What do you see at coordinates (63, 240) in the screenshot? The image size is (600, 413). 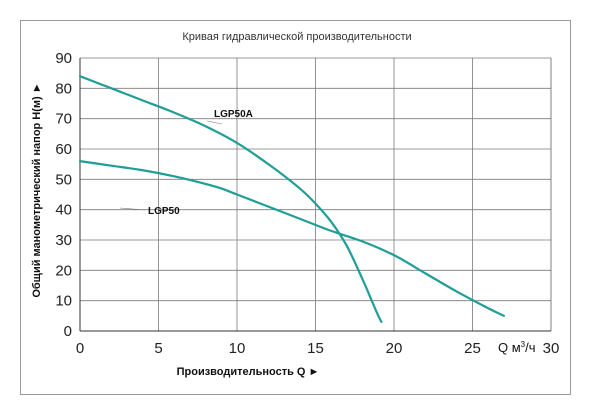 I see `y-tick-label: 30` at bounding box center [63, 240].